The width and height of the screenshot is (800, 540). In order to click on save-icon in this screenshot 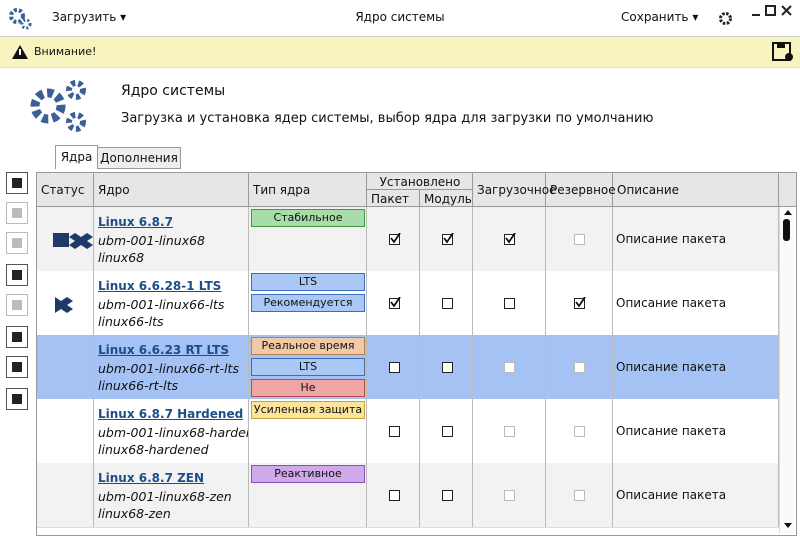, I will do `click(783, 52)`.